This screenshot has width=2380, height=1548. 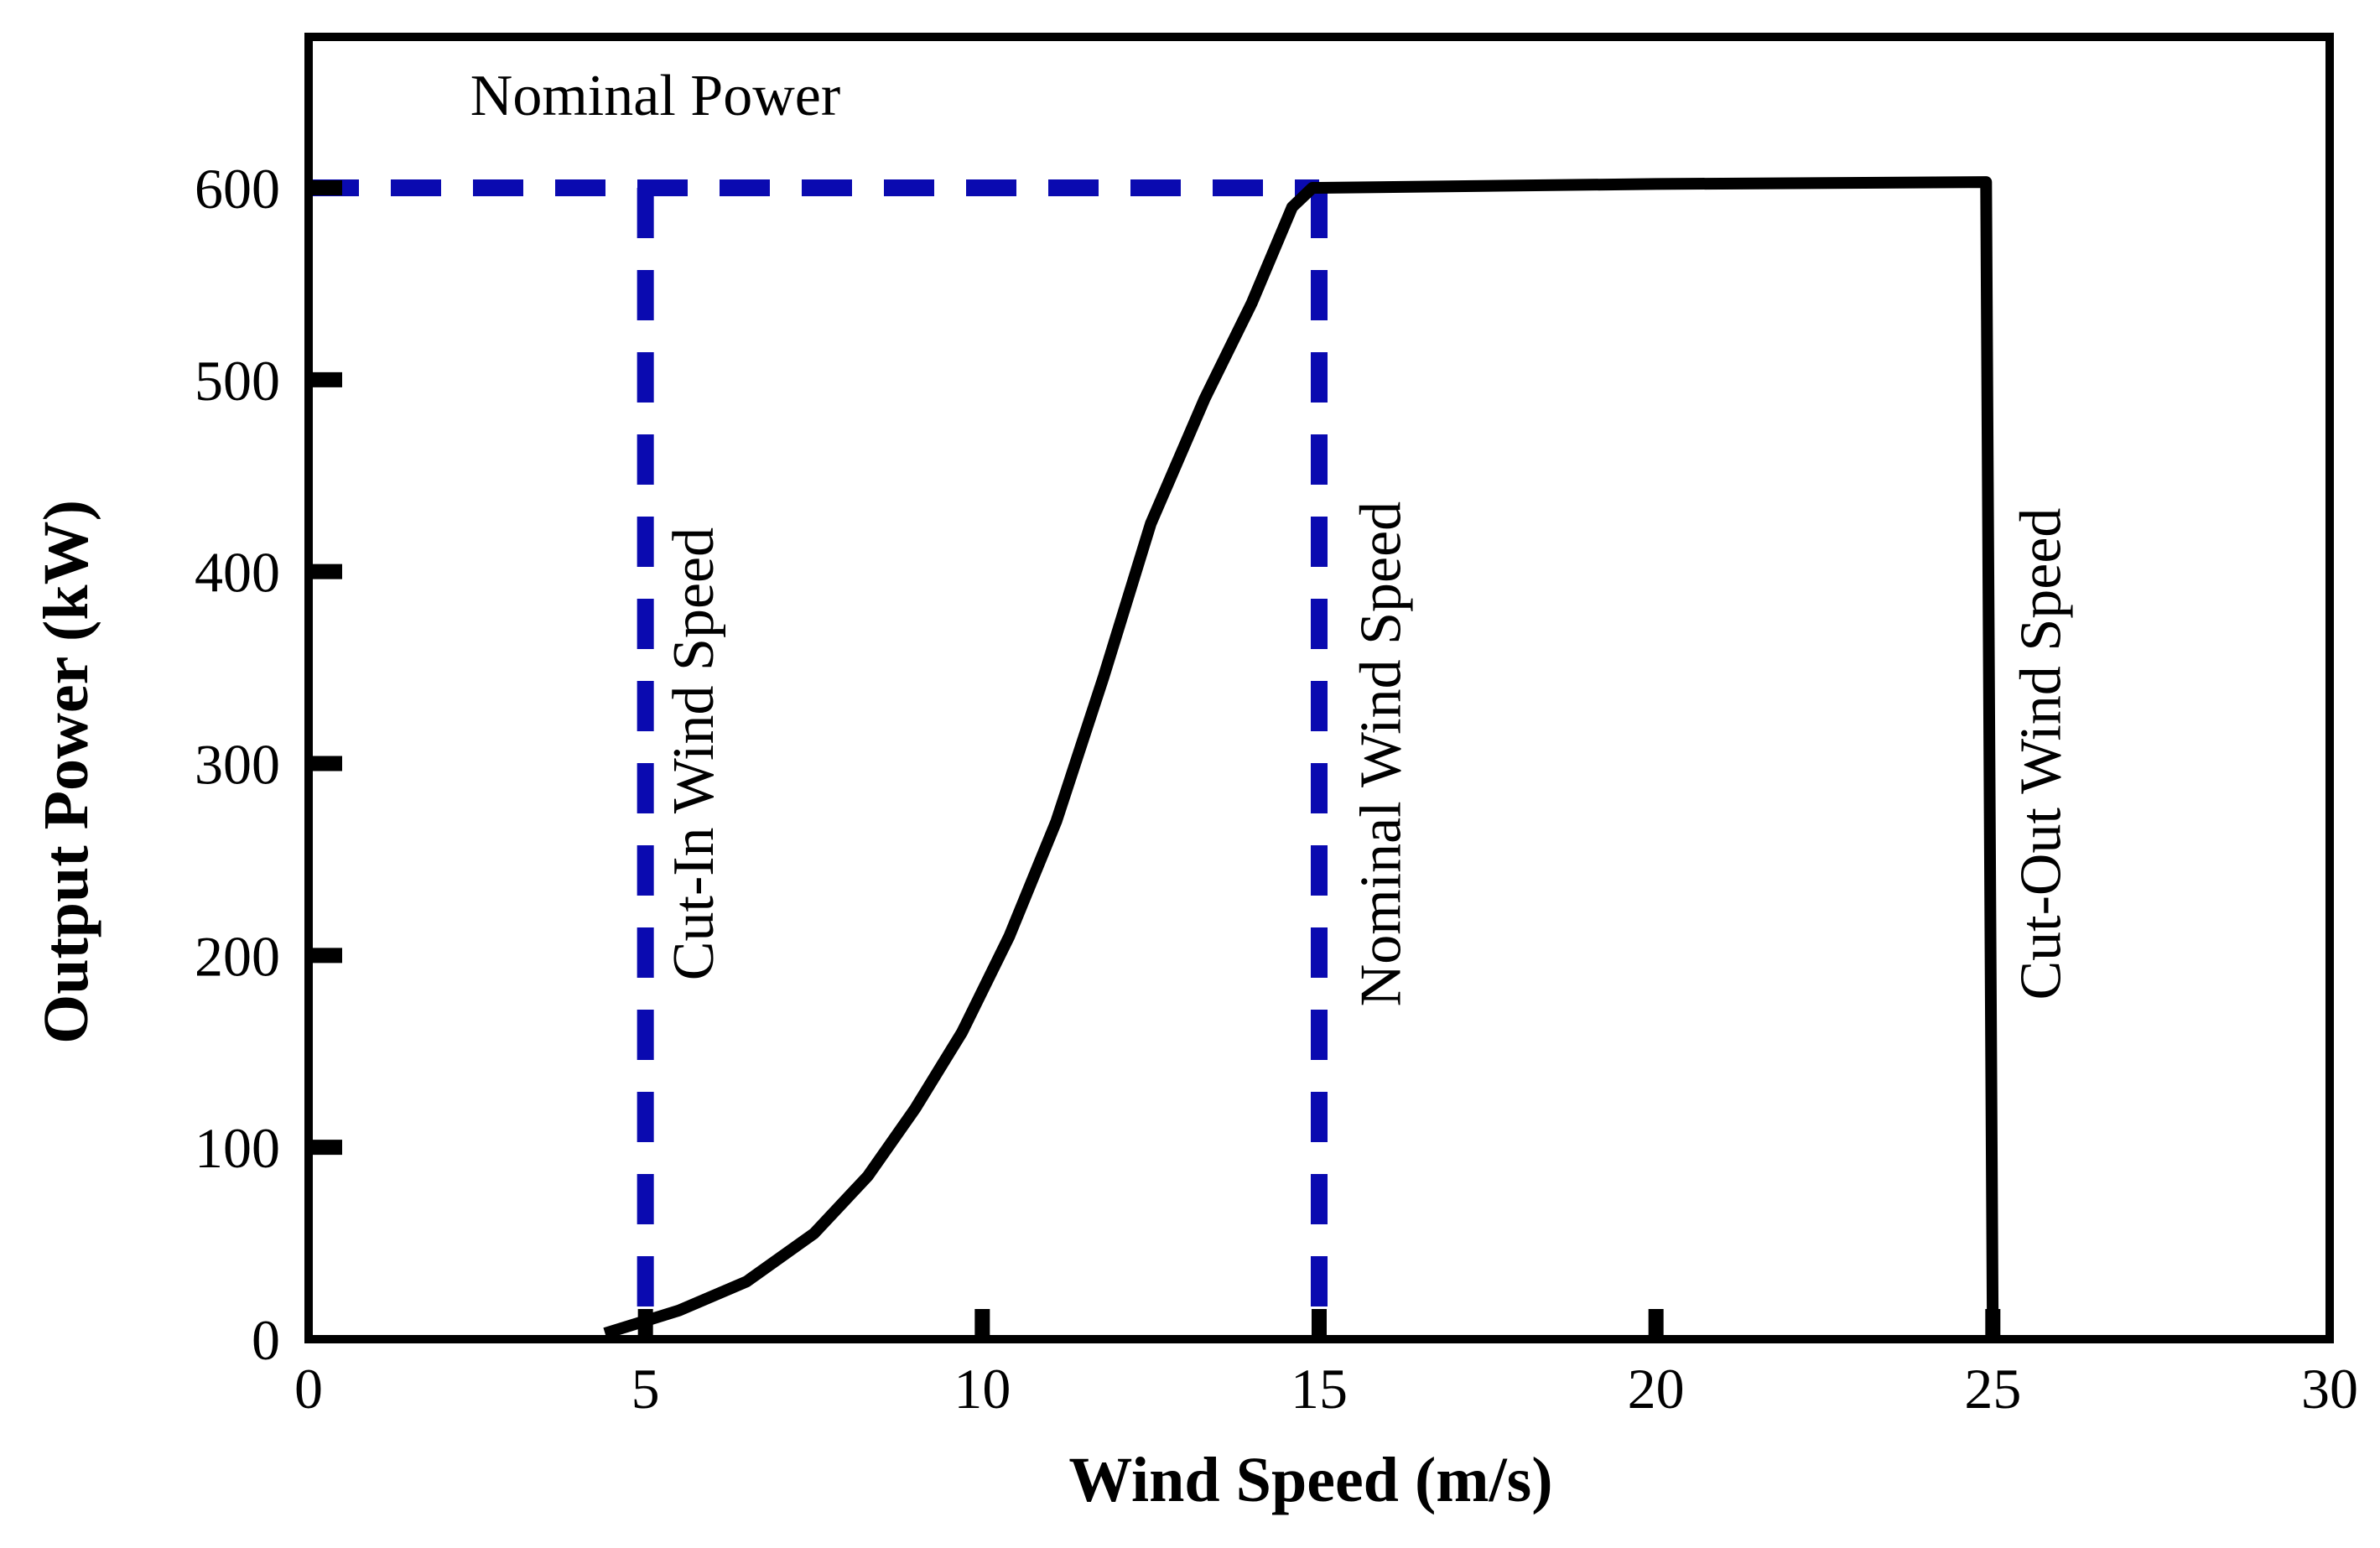 What do you see at coordinates (1310, 1480) in the screenshot?
I see `x-axis-title: Wind Speed (m/s)` at bounding box center [1310, 1480].